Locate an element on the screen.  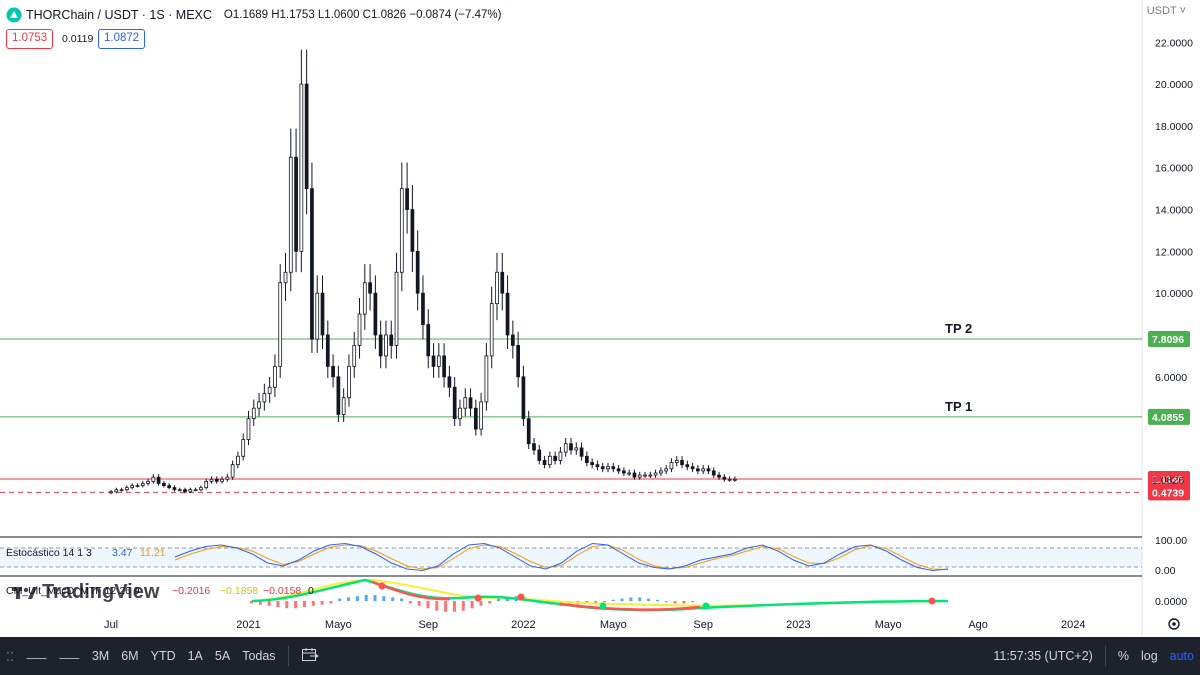
clock-time: 11:57:35 (UTC+2) is located at coordinates (1043, 656).